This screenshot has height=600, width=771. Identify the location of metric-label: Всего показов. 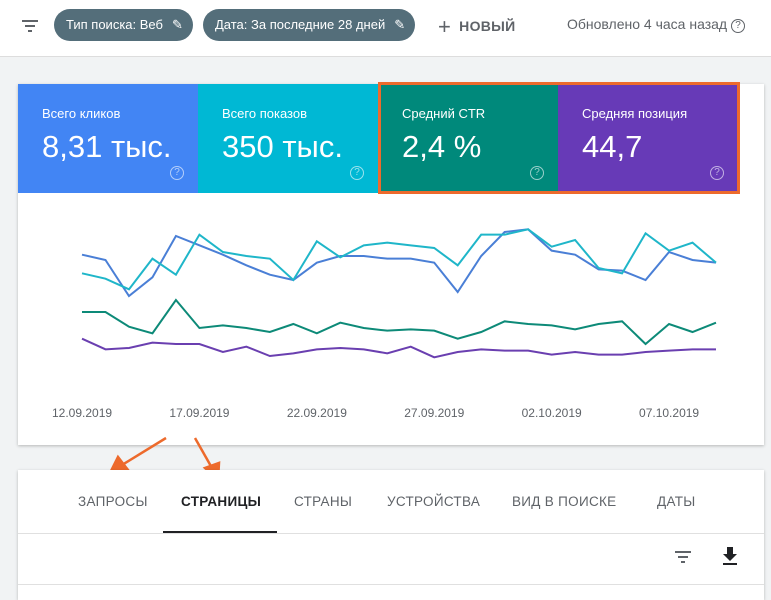
(264, 113).